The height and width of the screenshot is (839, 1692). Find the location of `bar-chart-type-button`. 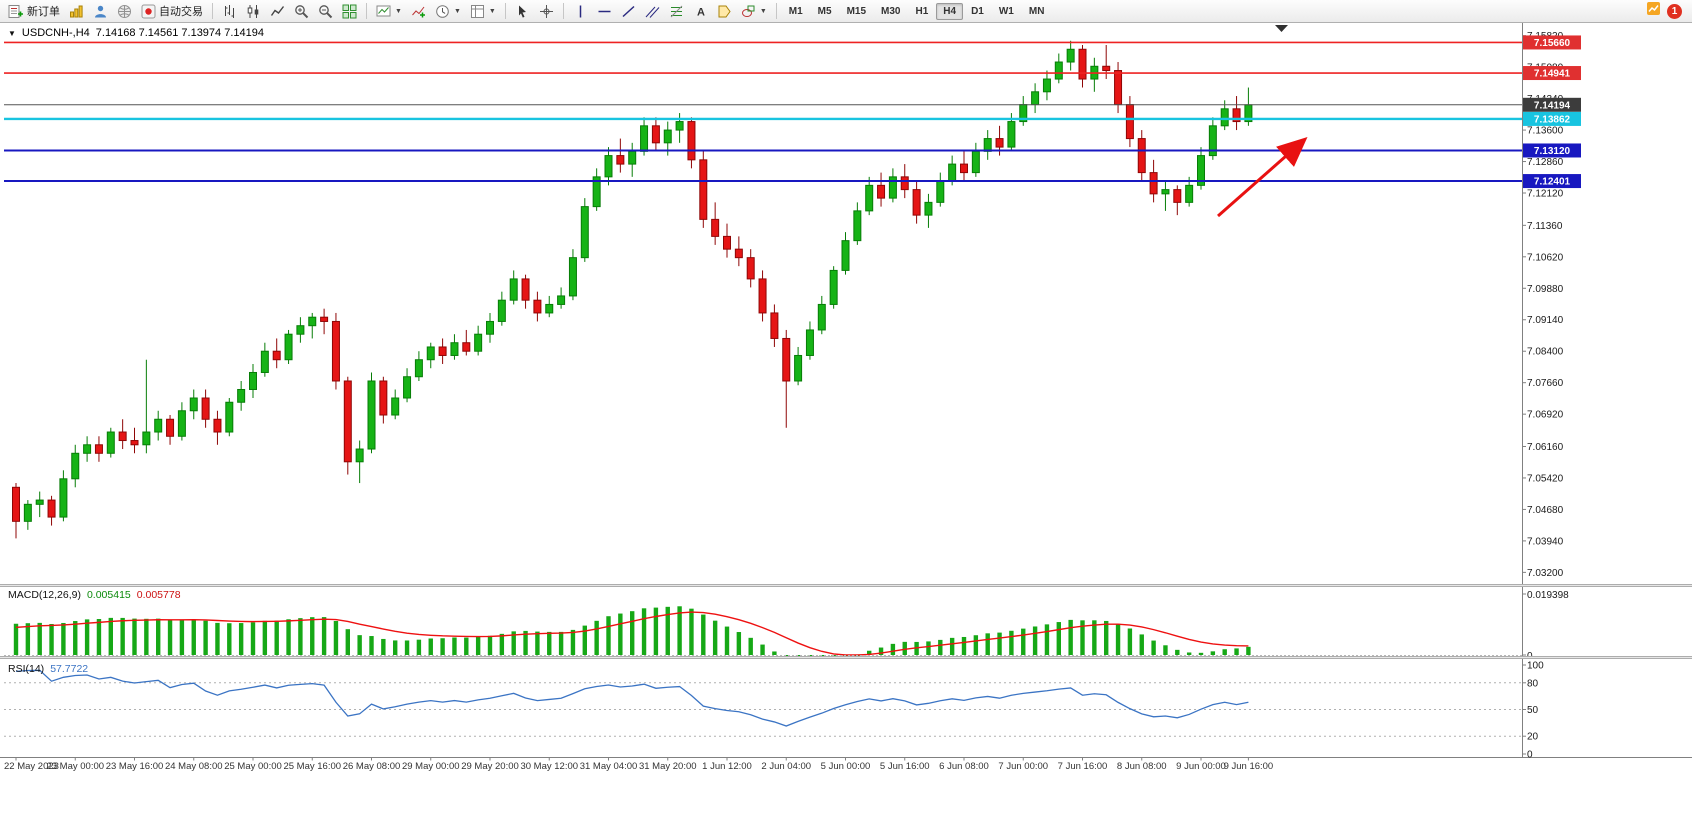

bar-chart-type-button is located at coordinates (229, 11).